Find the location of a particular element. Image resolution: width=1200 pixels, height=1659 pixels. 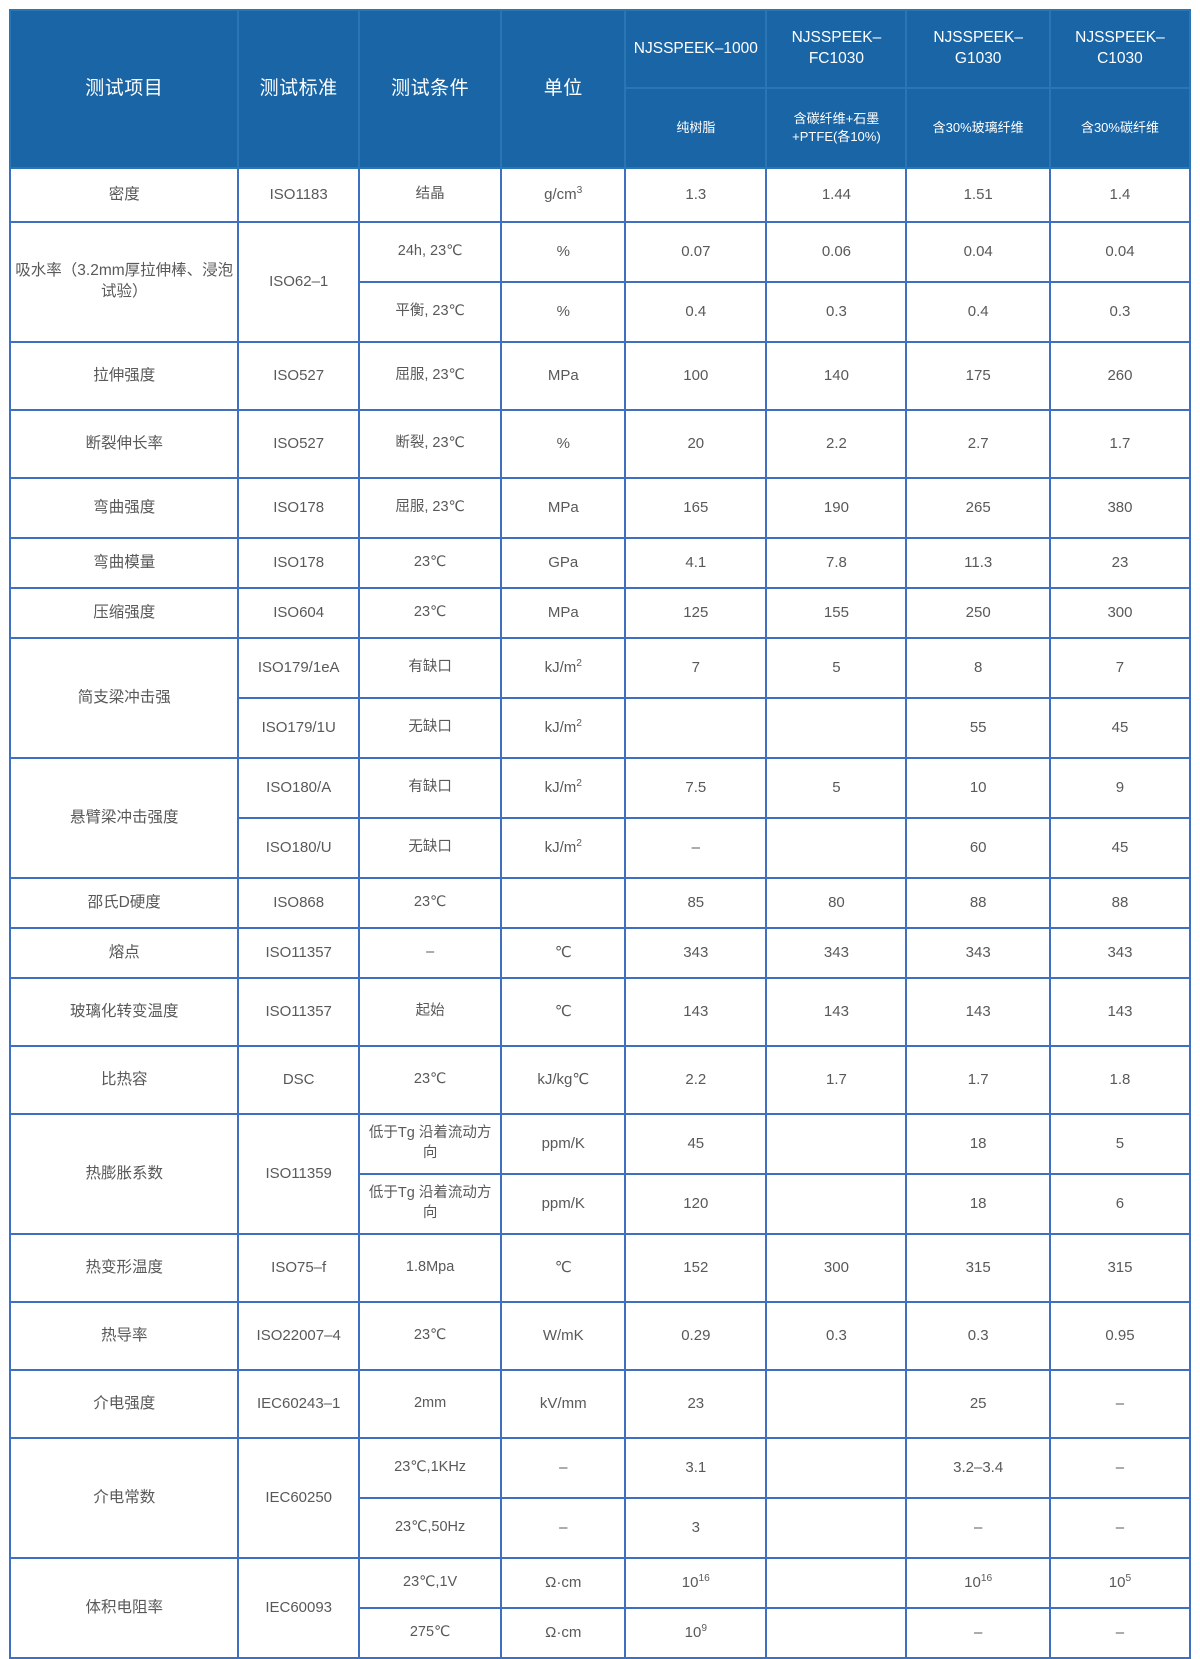

cell-value-grade-2: 190 is located at coordinates (836, 508).